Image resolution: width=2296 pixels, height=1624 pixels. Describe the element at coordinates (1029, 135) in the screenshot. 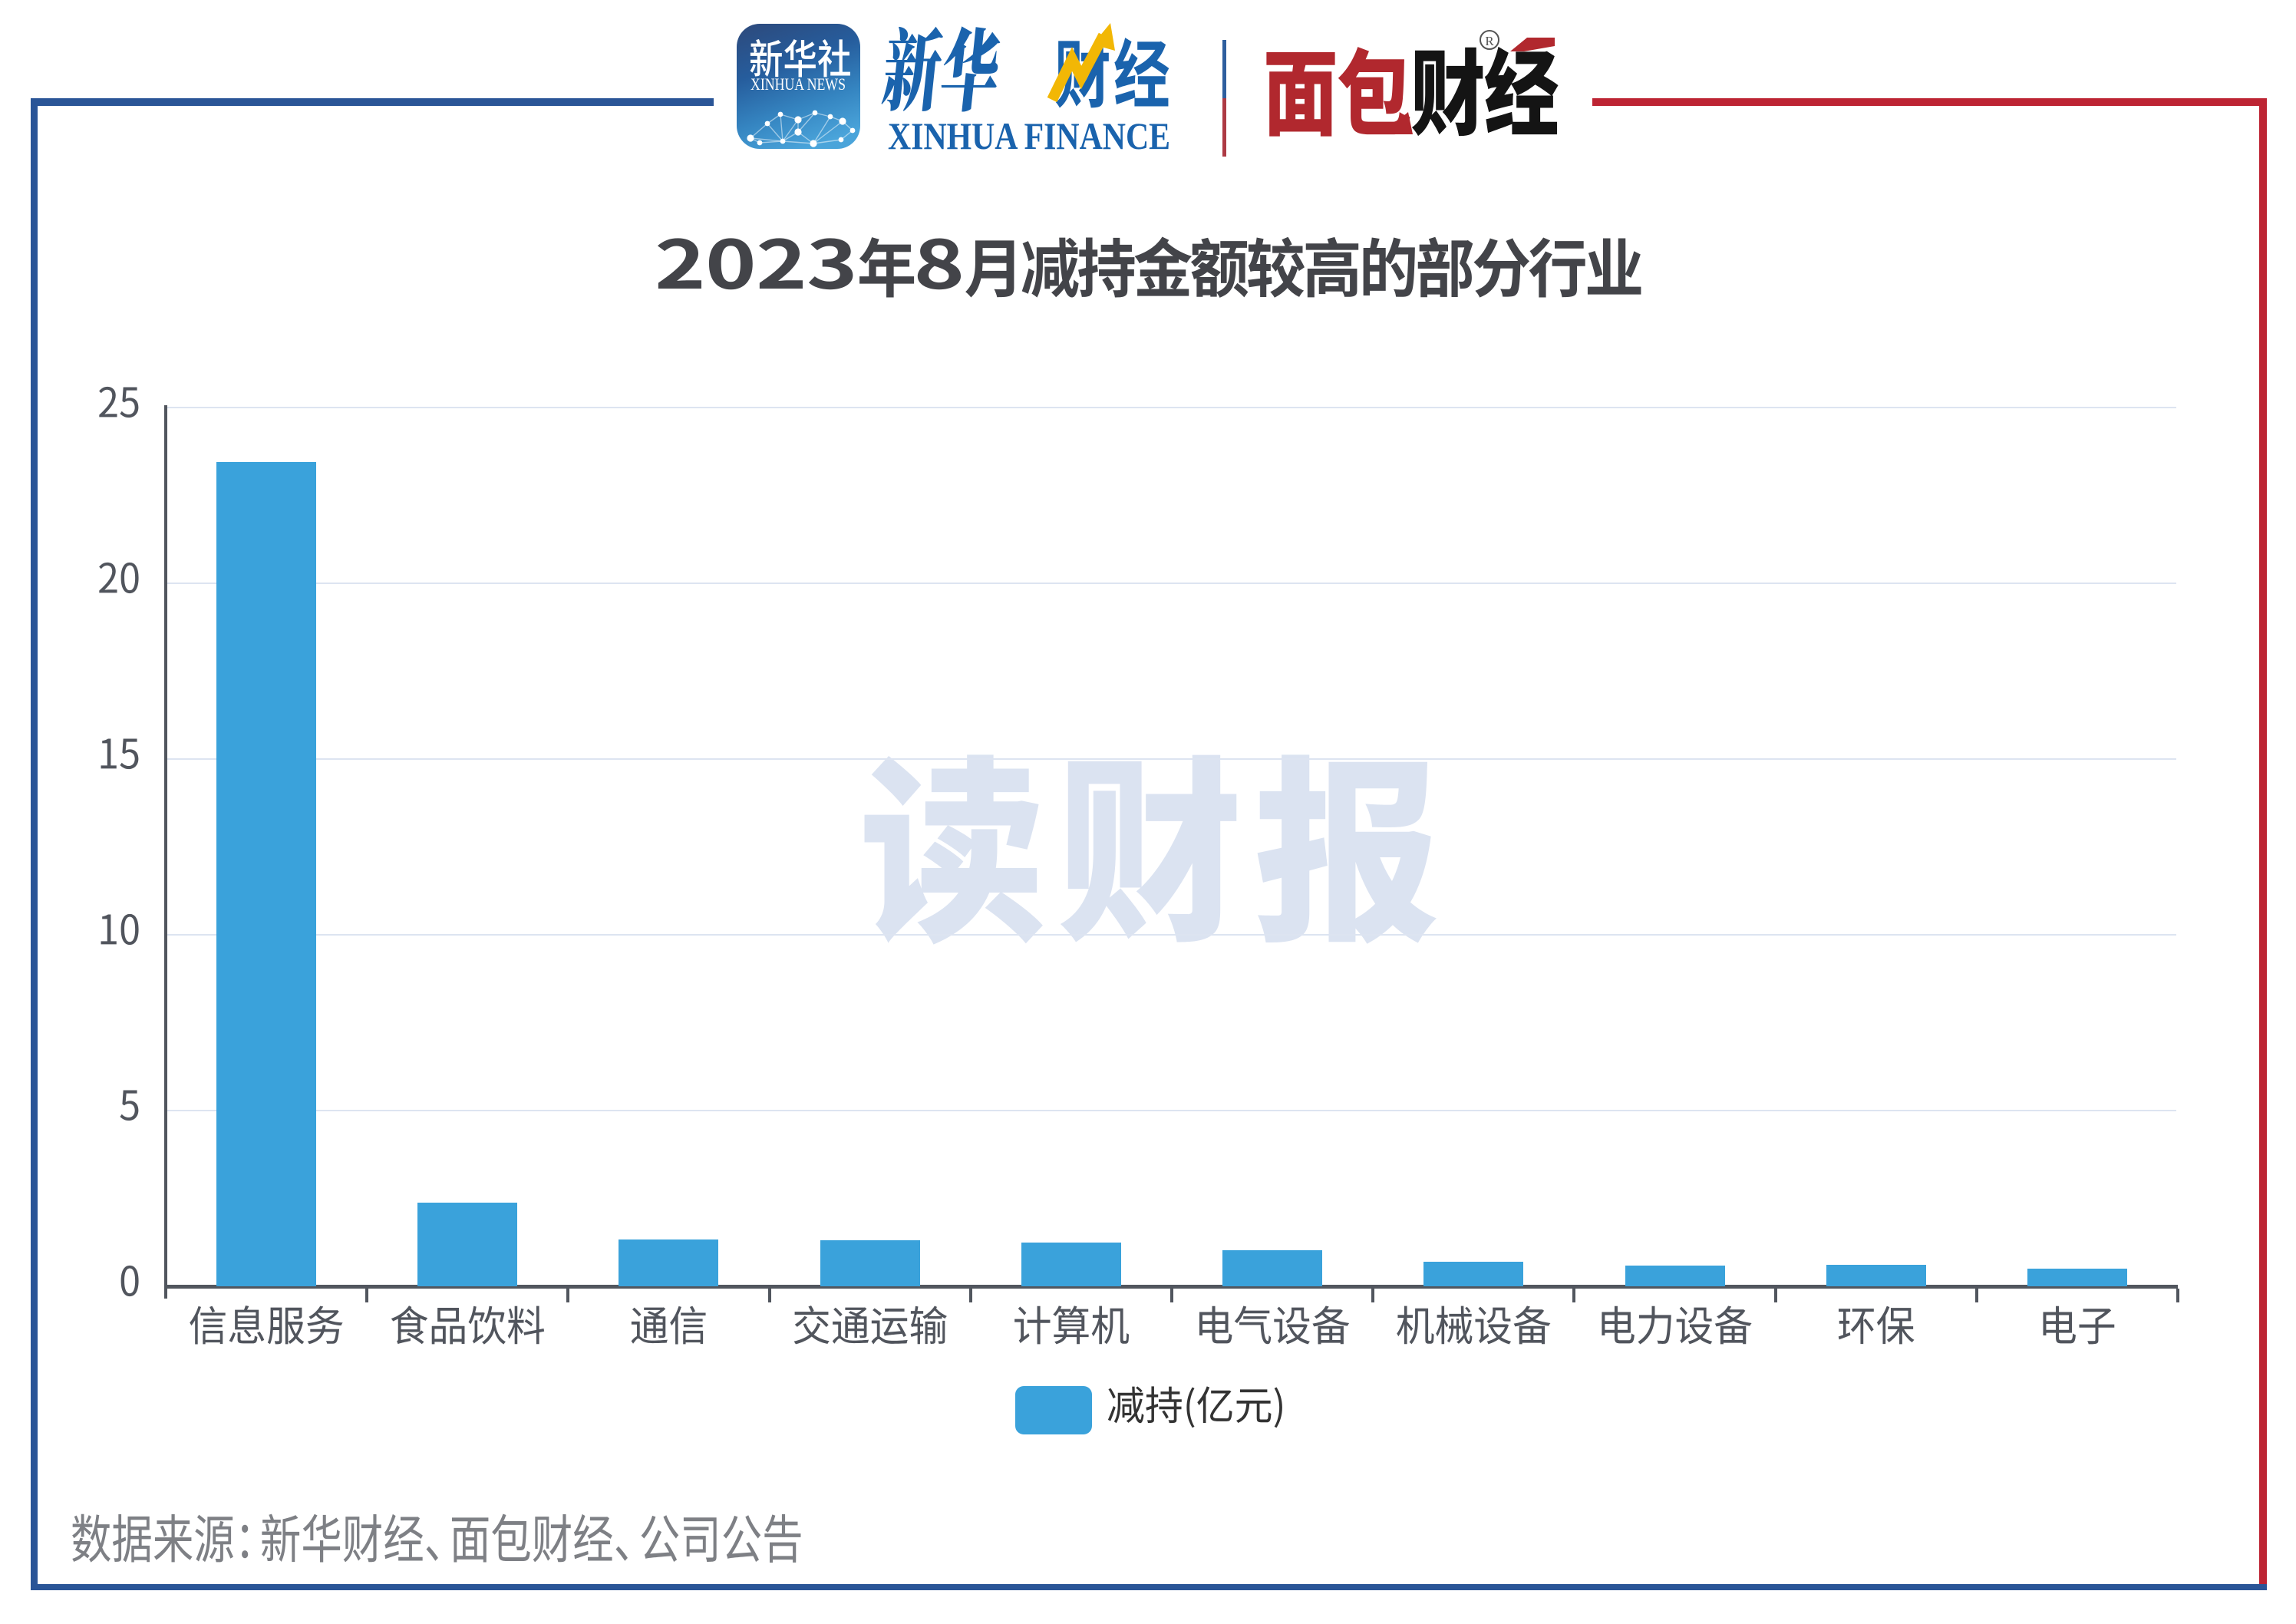

I see `svg-text: XINHUA FINANCE` at that location.